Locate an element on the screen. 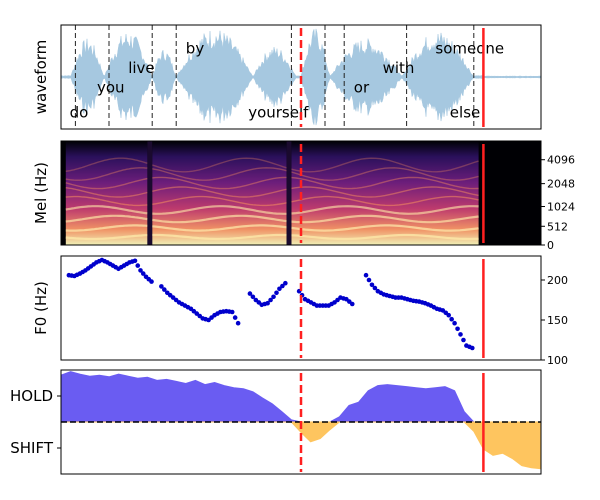  mel-y-ticks: 0 512 1024 2048 4096 is located at coordinates (558, 203).